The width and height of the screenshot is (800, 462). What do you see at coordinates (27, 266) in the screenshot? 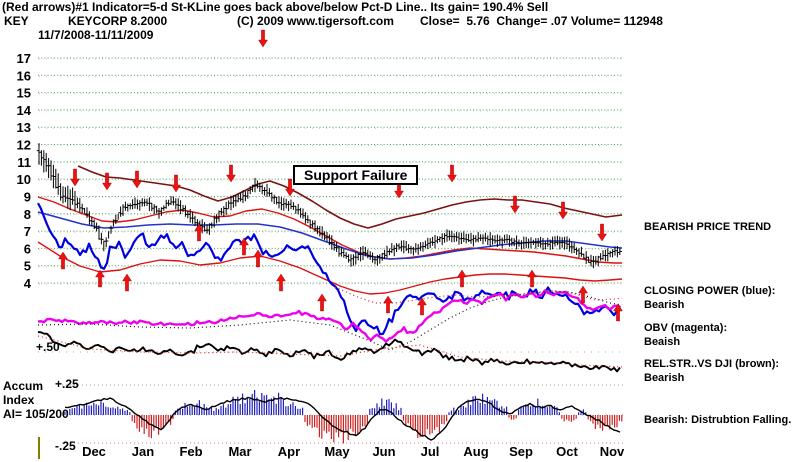
I see `y-axis-tick-label: 5` at bounding box center [27, 266].